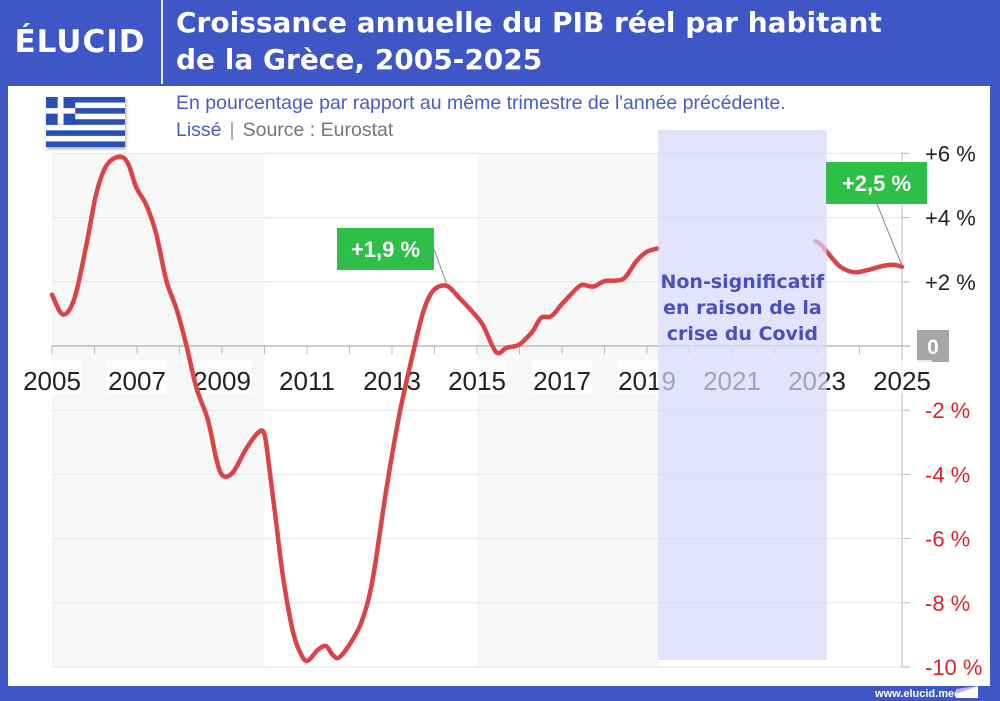 Image resolution: width=1000 pixels, height=701 pixels. Describe the element at coordinates (967, 692) in the screenshot. I see `elucid-arrow-icon` at that location.